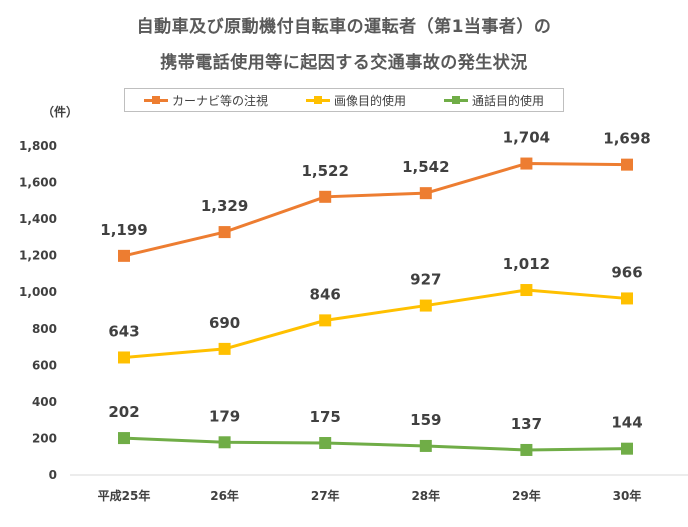 This screenshot has width=688, height=527. I want to click on data-label: 1,329, so click(224, 206).